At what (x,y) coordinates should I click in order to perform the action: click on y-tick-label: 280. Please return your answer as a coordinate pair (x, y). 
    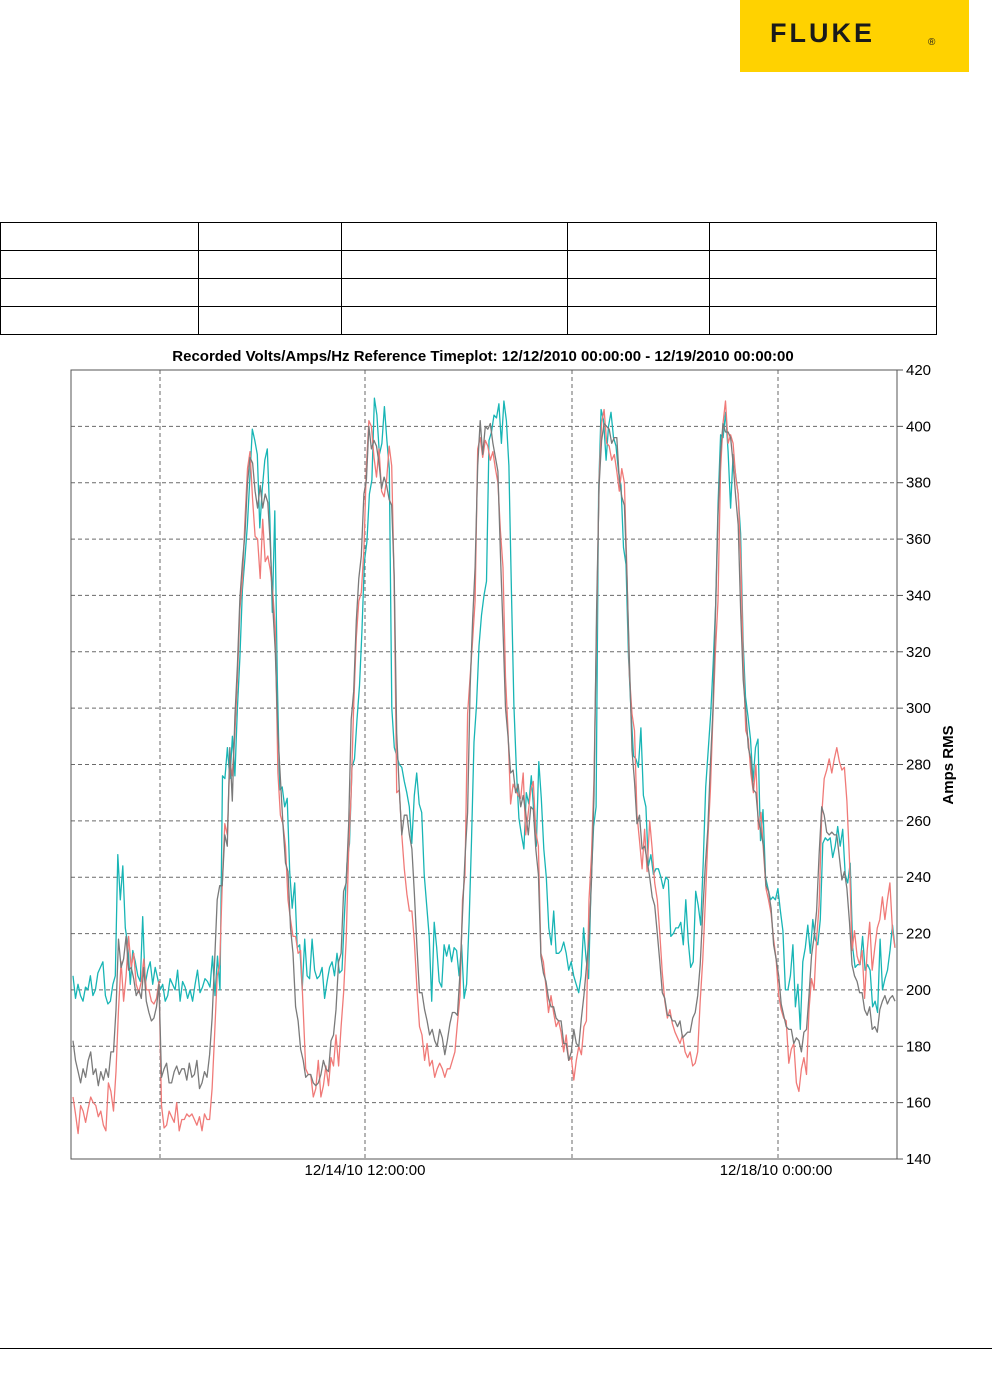
    Looking at the image, I should click on (918, 765).